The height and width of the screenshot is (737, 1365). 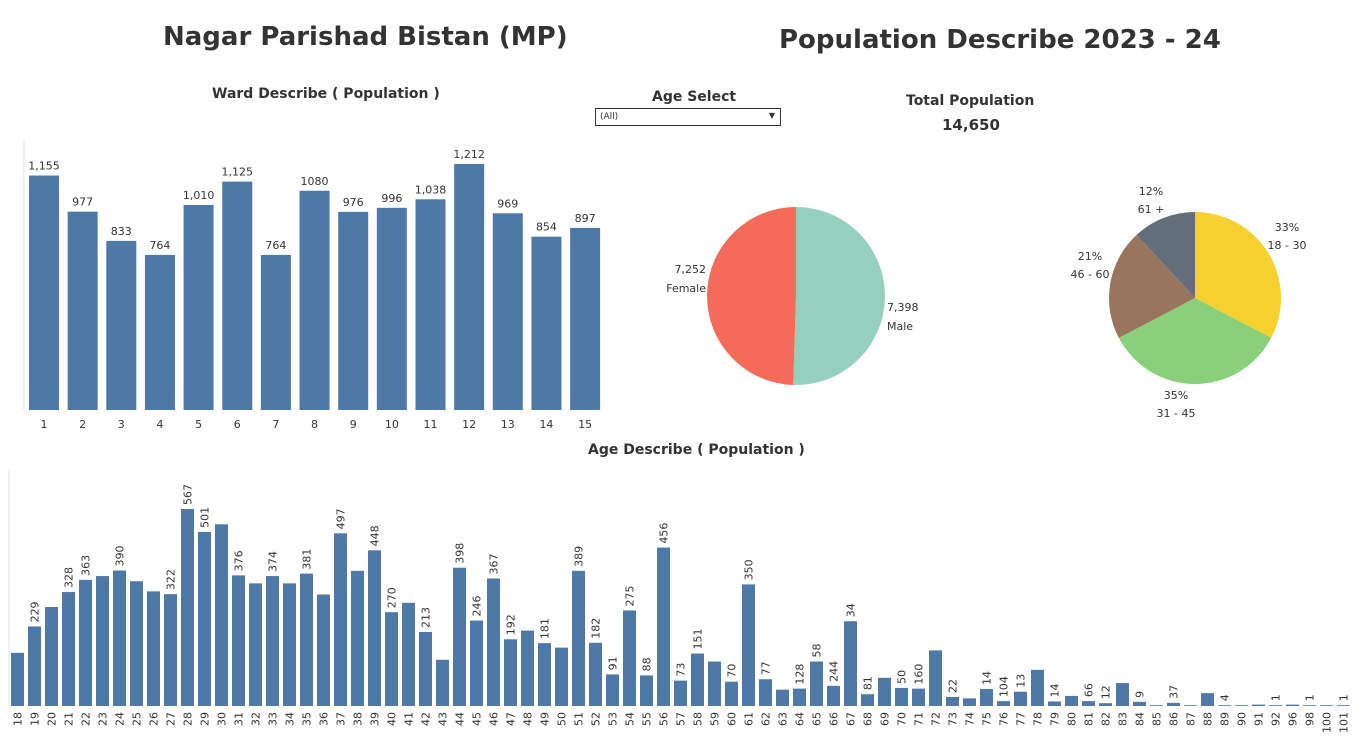 I want to click on age-tick-label: 70, so click(x=902, y=719).